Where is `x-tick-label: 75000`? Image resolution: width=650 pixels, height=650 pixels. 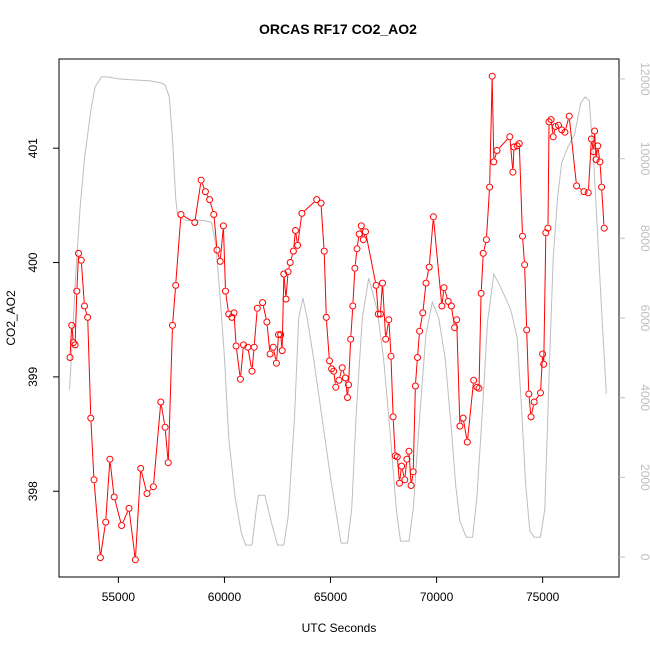
x-tick-label: 75000 is located at coordinates (543, 597).